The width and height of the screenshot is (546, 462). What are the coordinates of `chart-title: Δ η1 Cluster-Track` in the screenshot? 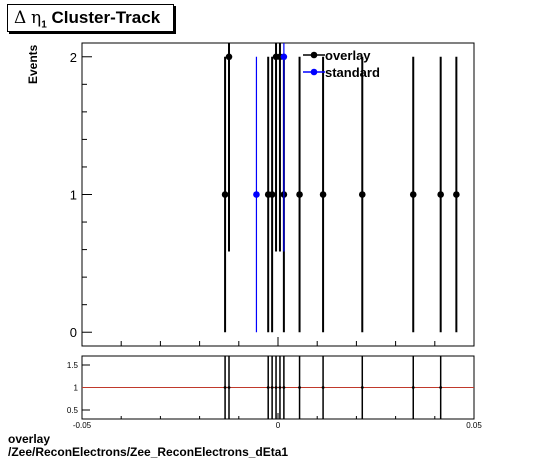 It's located at (87, 19).